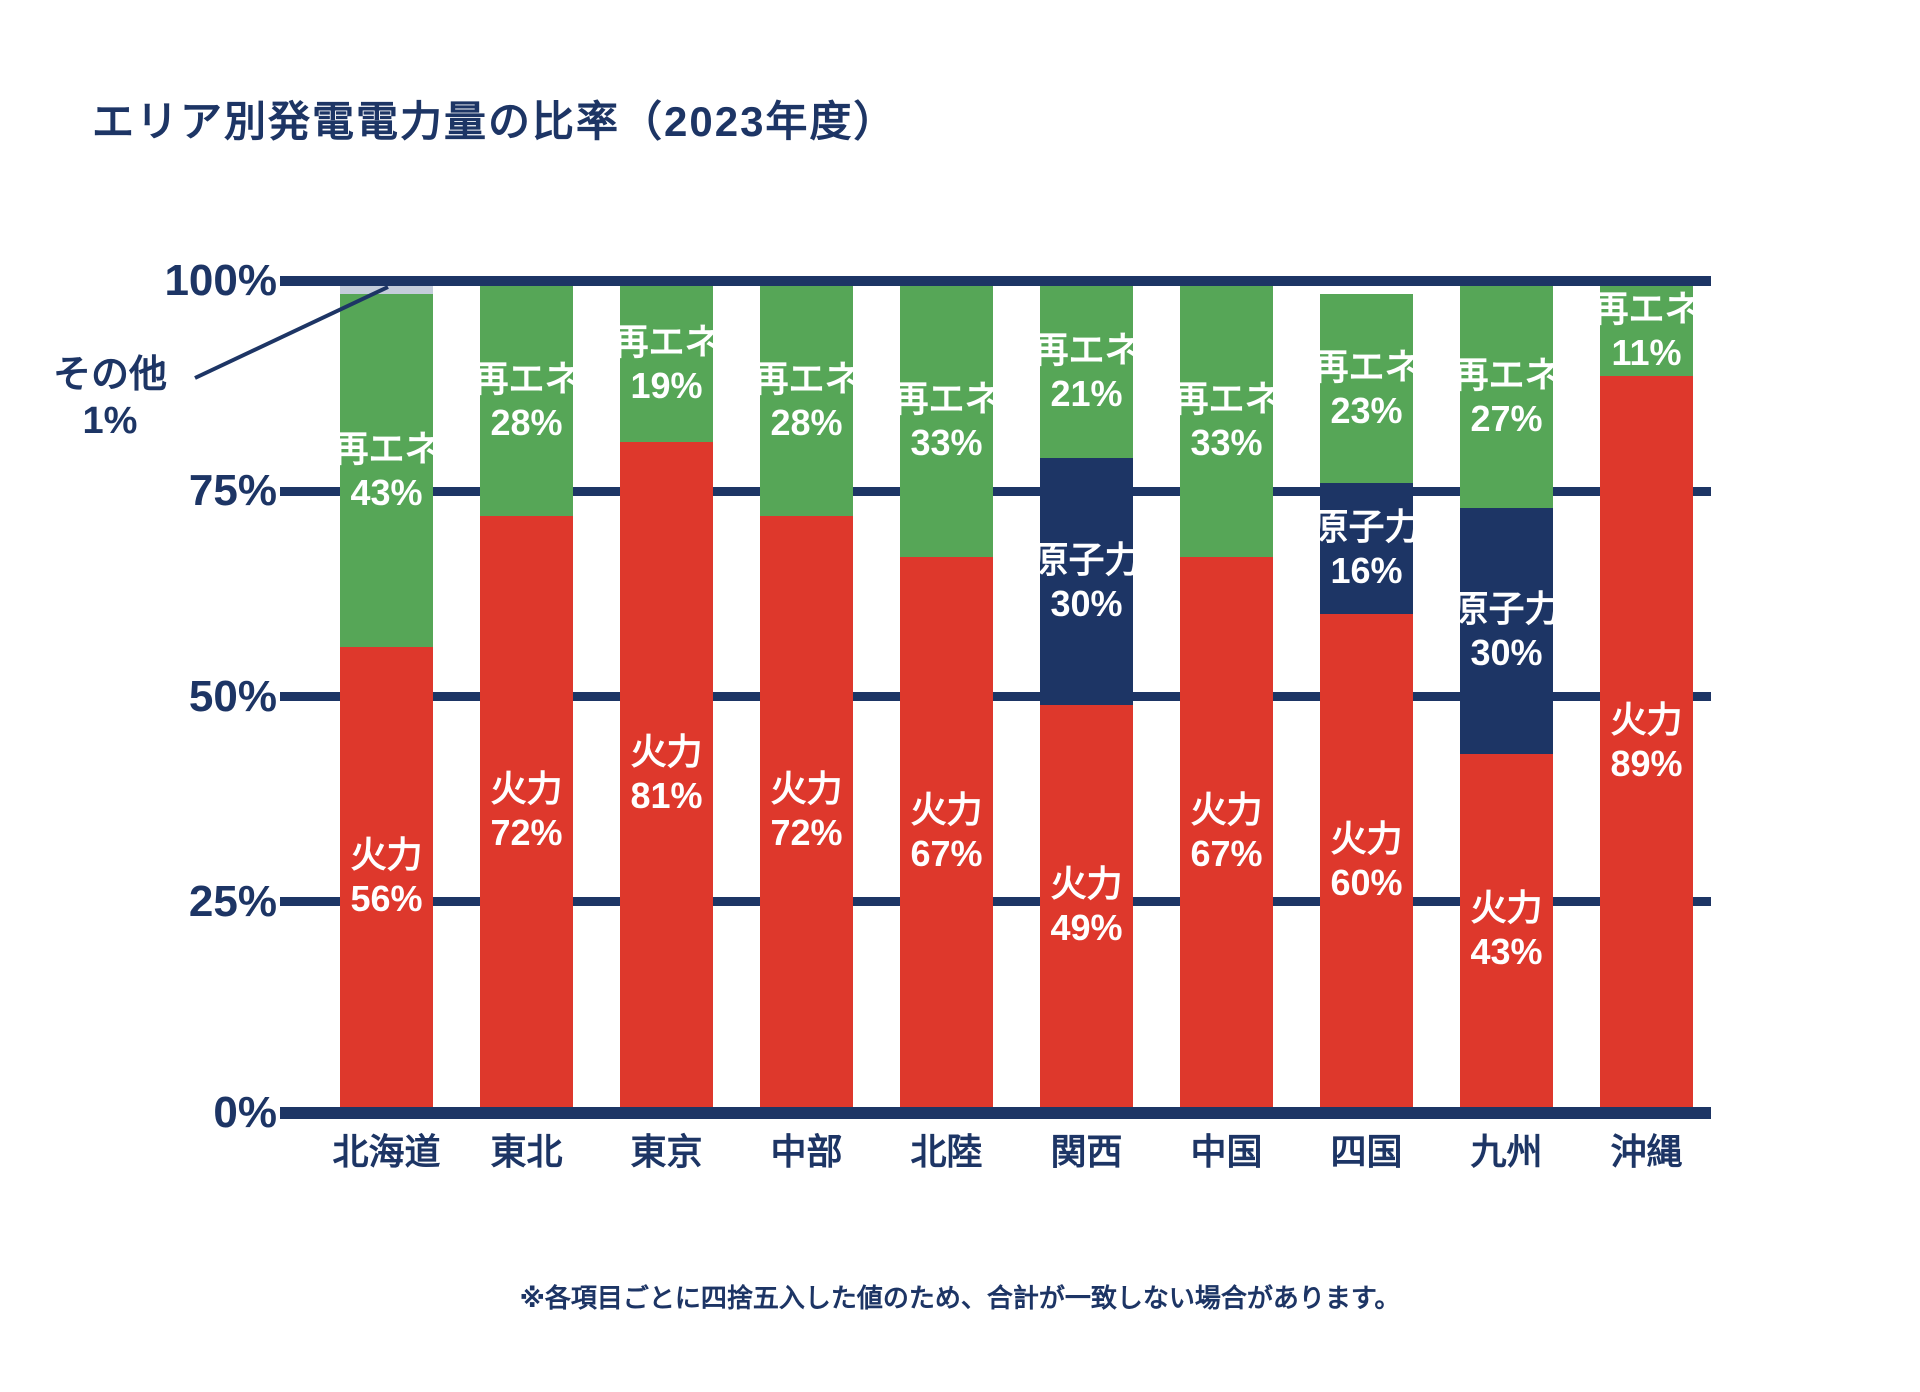  I want to click on x-axis-label: 北陸, so click(946, 1151).